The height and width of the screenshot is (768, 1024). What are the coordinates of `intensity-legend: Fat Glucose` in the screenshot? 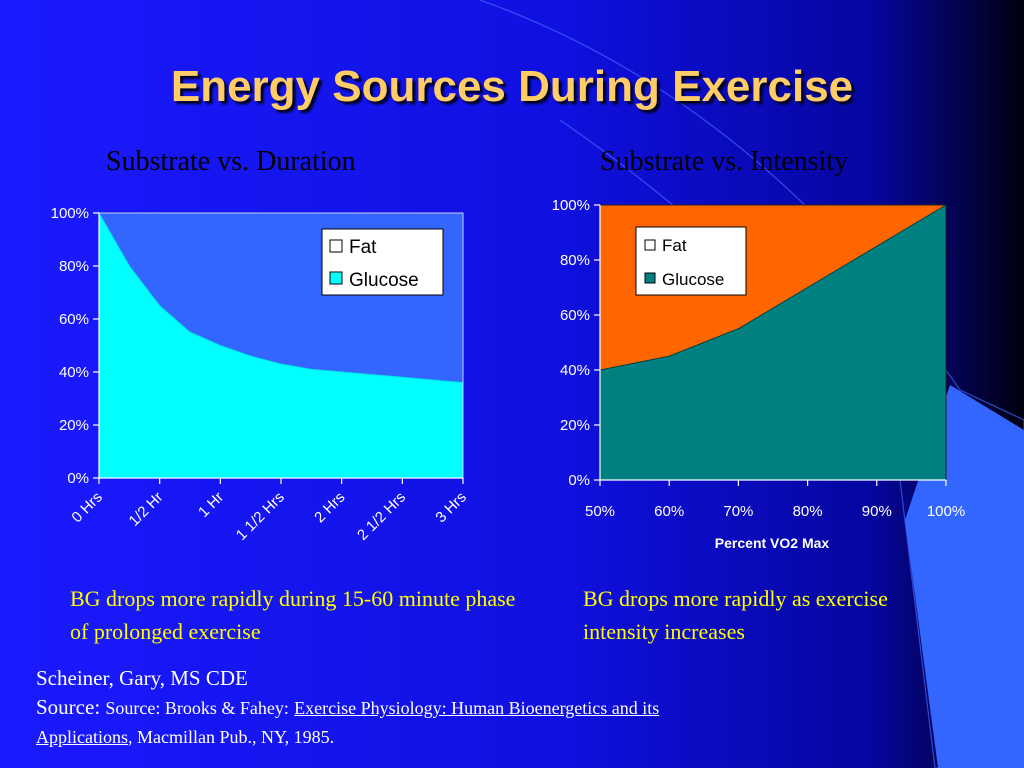 It's located at (691, 261).